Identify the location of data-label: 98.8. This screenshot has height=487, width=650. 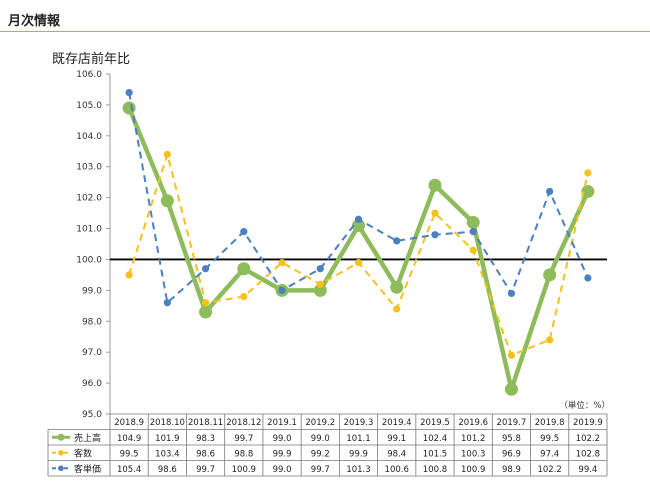
(243, 454).